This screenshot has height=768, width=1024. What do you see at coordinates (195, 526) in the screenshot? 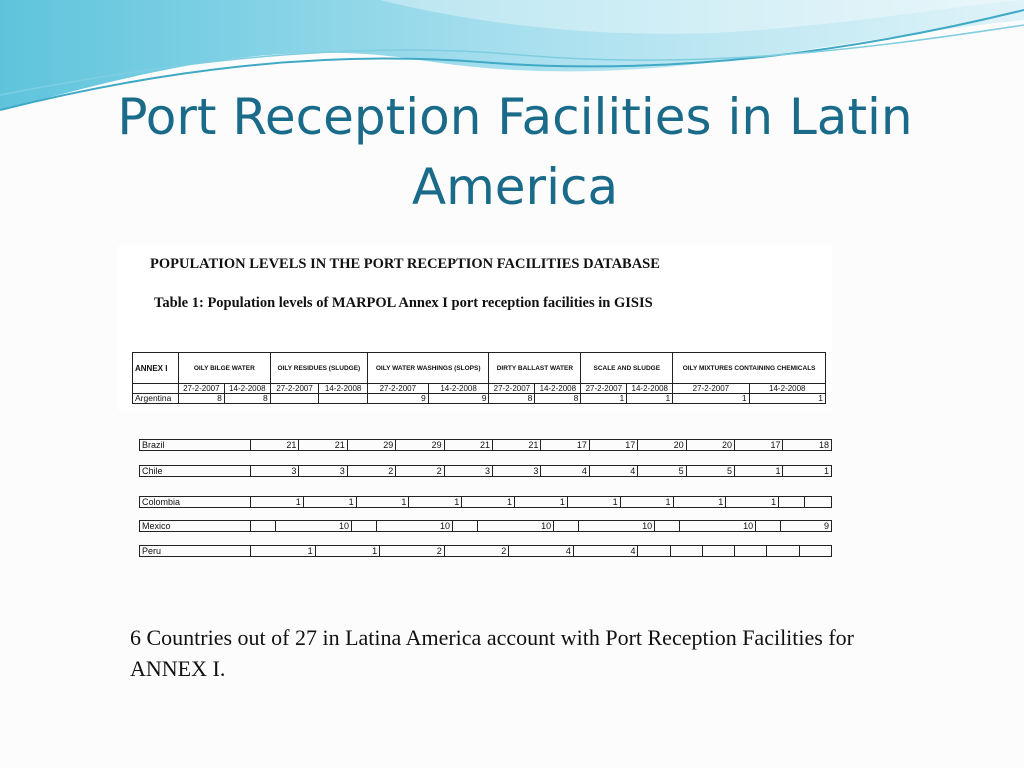
I see `country-name: Mexico` at bounding box center [195, 526].